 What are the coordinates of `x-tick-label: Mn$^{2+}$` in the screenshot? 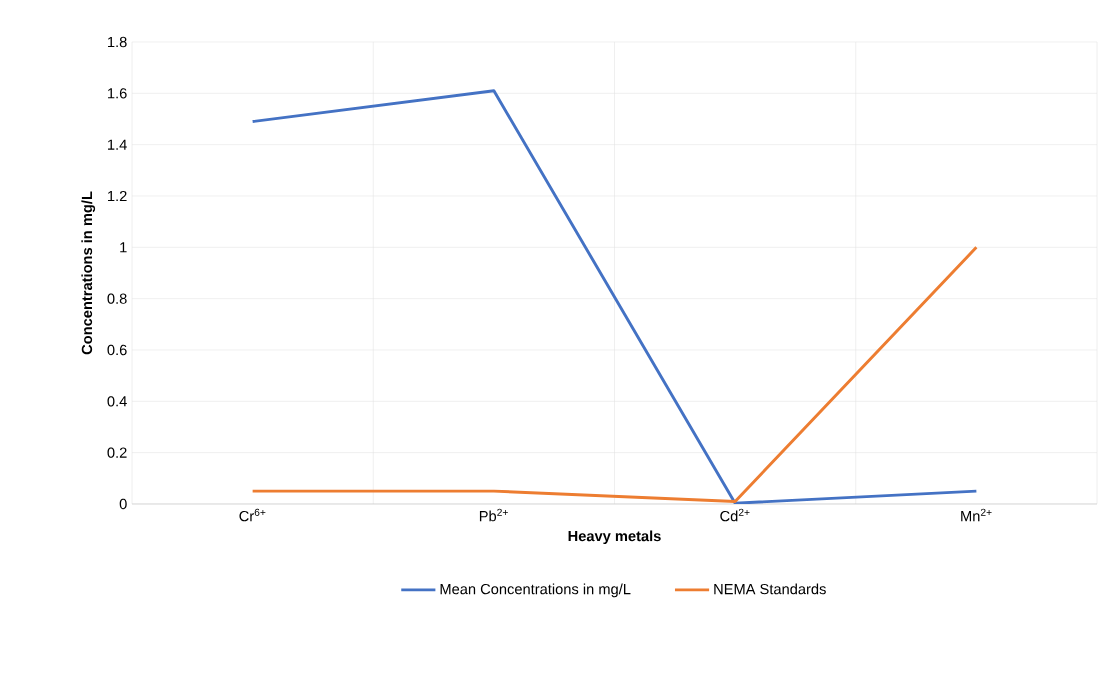 It's located at (976, 515).